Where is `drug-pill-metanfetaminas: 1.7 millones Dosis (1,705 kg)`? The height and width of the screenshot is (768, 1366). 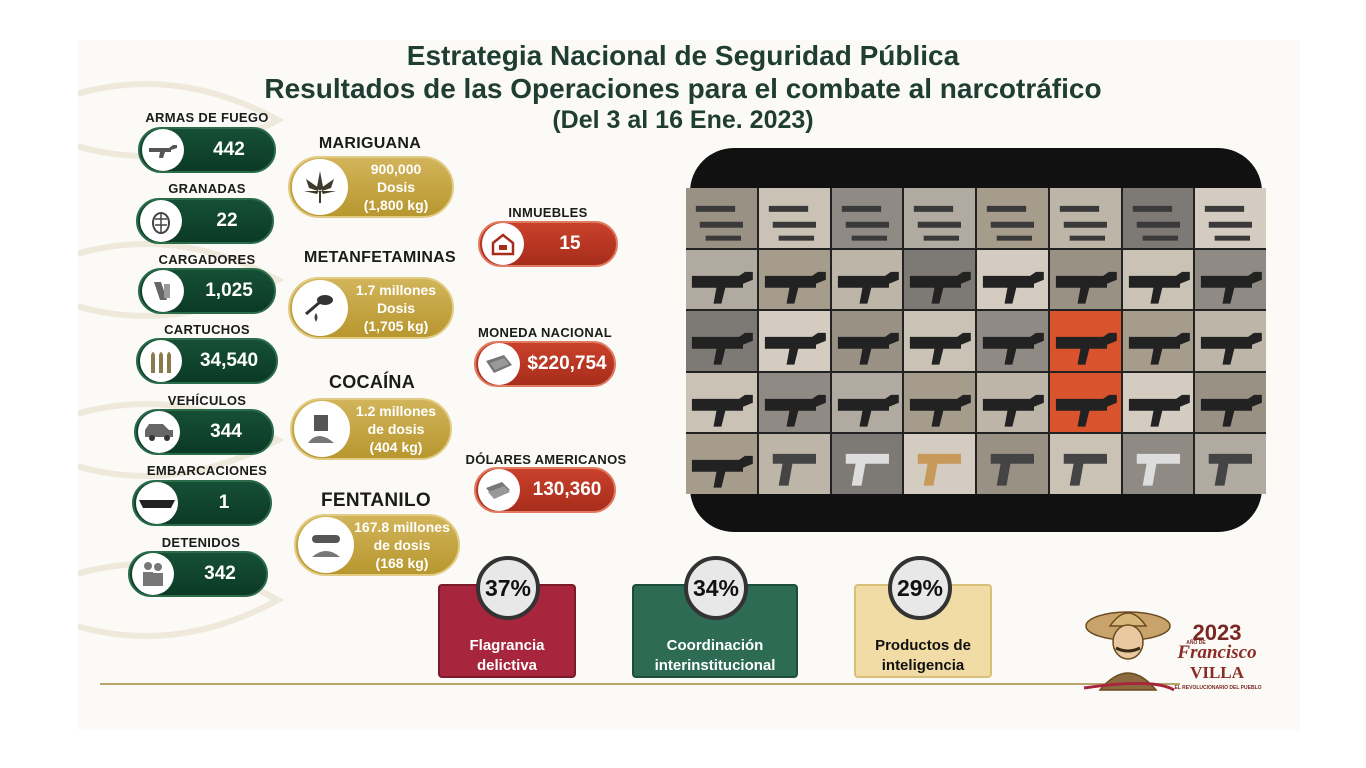 drug-pill-metanfetaminas: 1.7 millones Dosis (1,705 kg) is located at coordinates (371, 308).